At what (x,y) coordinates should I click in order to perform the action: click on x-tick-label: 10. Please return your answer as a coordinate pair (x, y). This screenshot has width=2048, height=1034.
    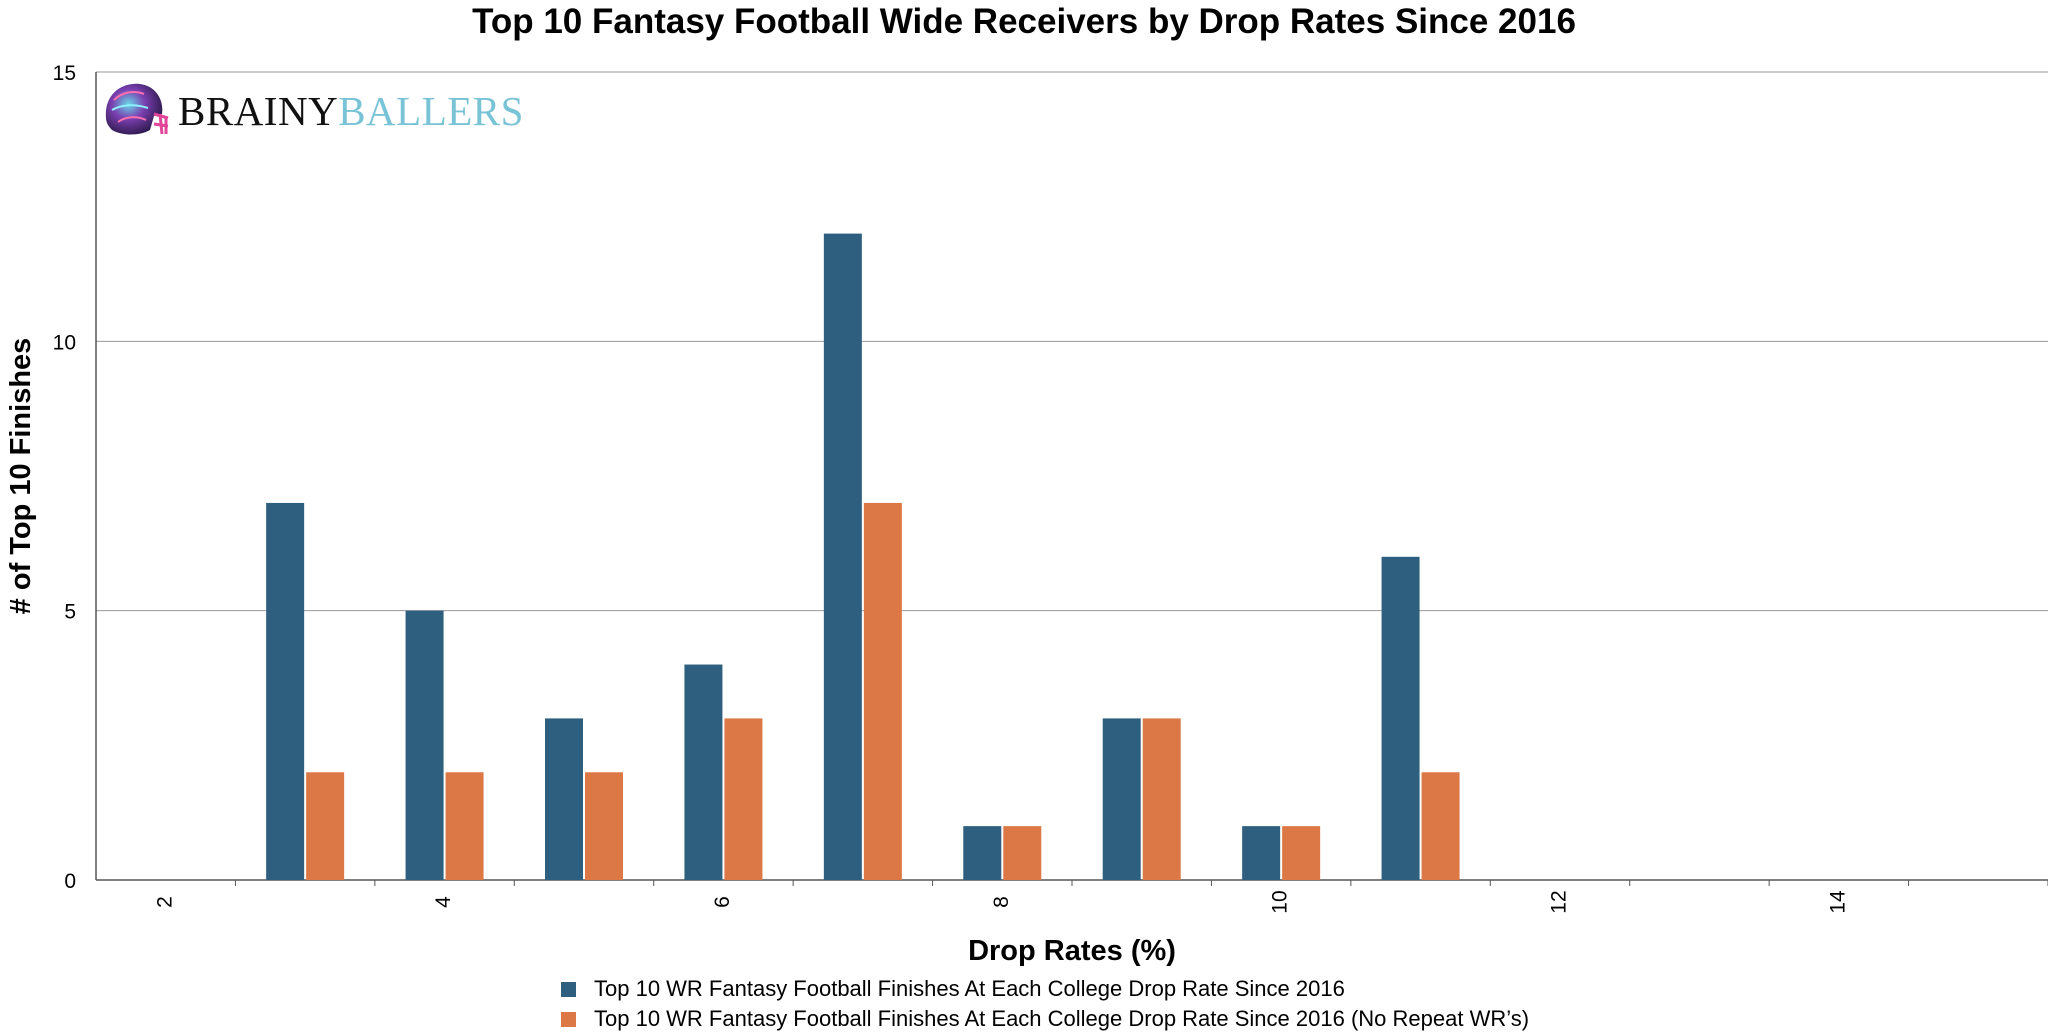
    Looking at the image, I should click on (1280, 901).